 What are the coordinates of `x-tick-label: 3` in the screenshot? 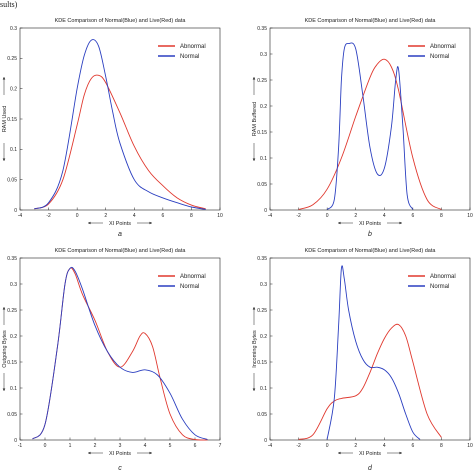 It's located at (120, 446).